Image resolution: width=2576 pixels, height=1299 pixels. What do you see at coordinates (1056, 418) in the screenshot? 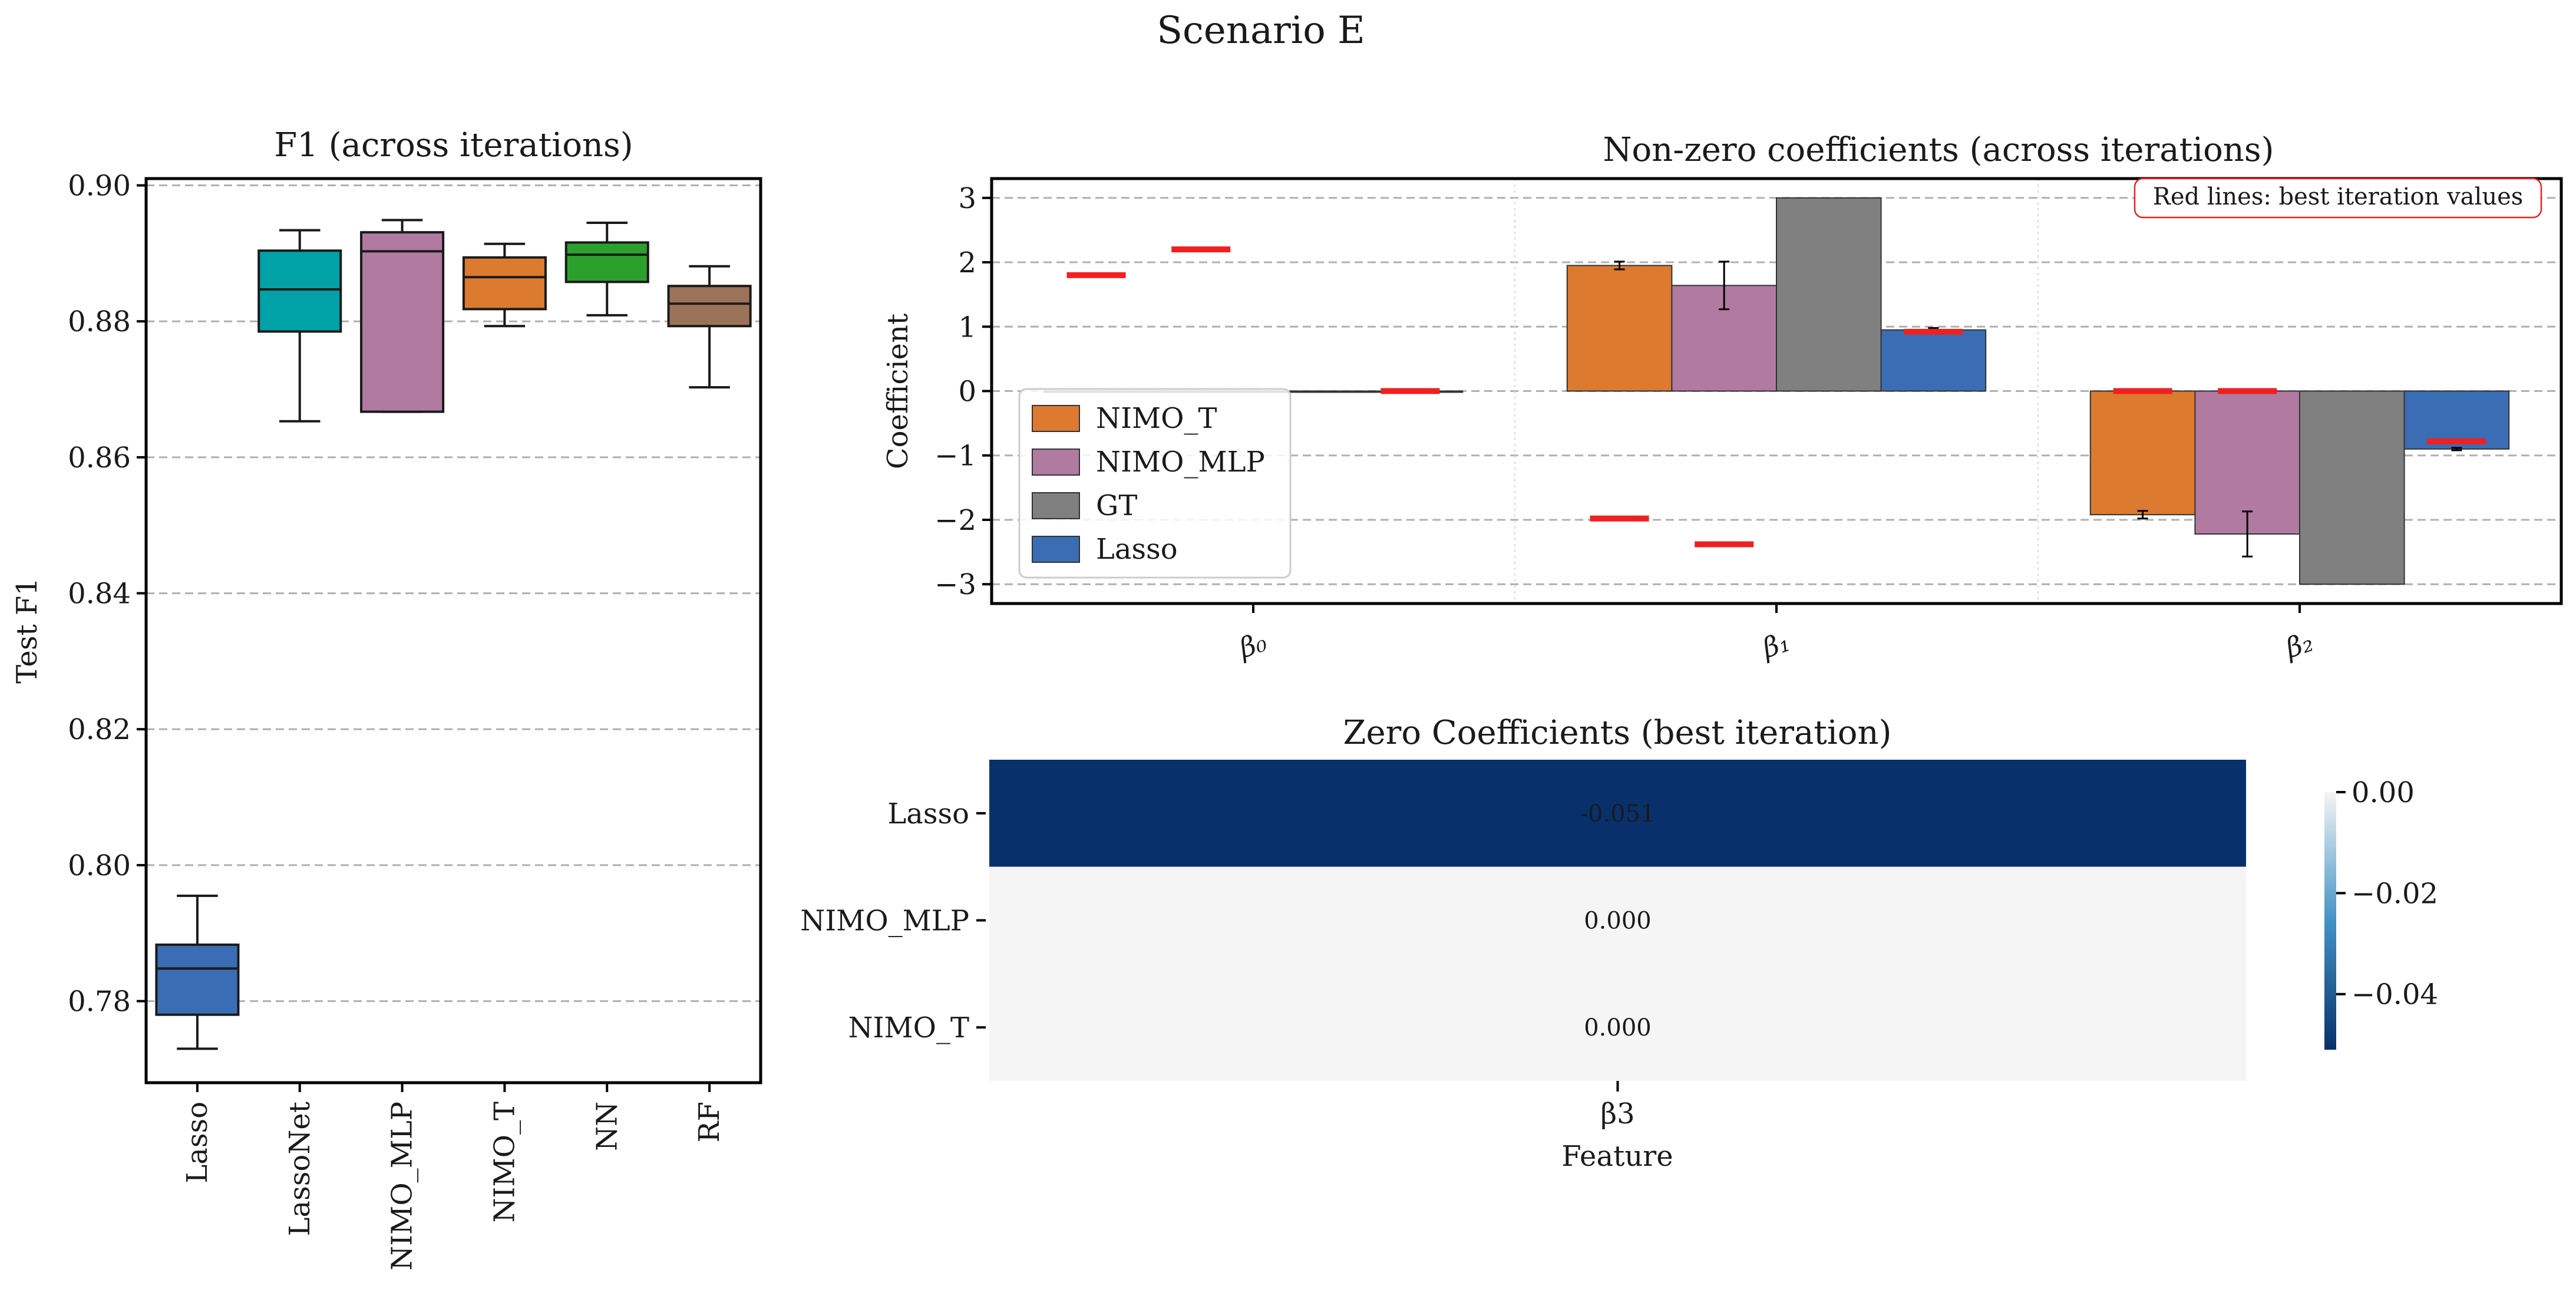
I see `legend-swatch-nimo-t` at bounding box center [1056, 418].